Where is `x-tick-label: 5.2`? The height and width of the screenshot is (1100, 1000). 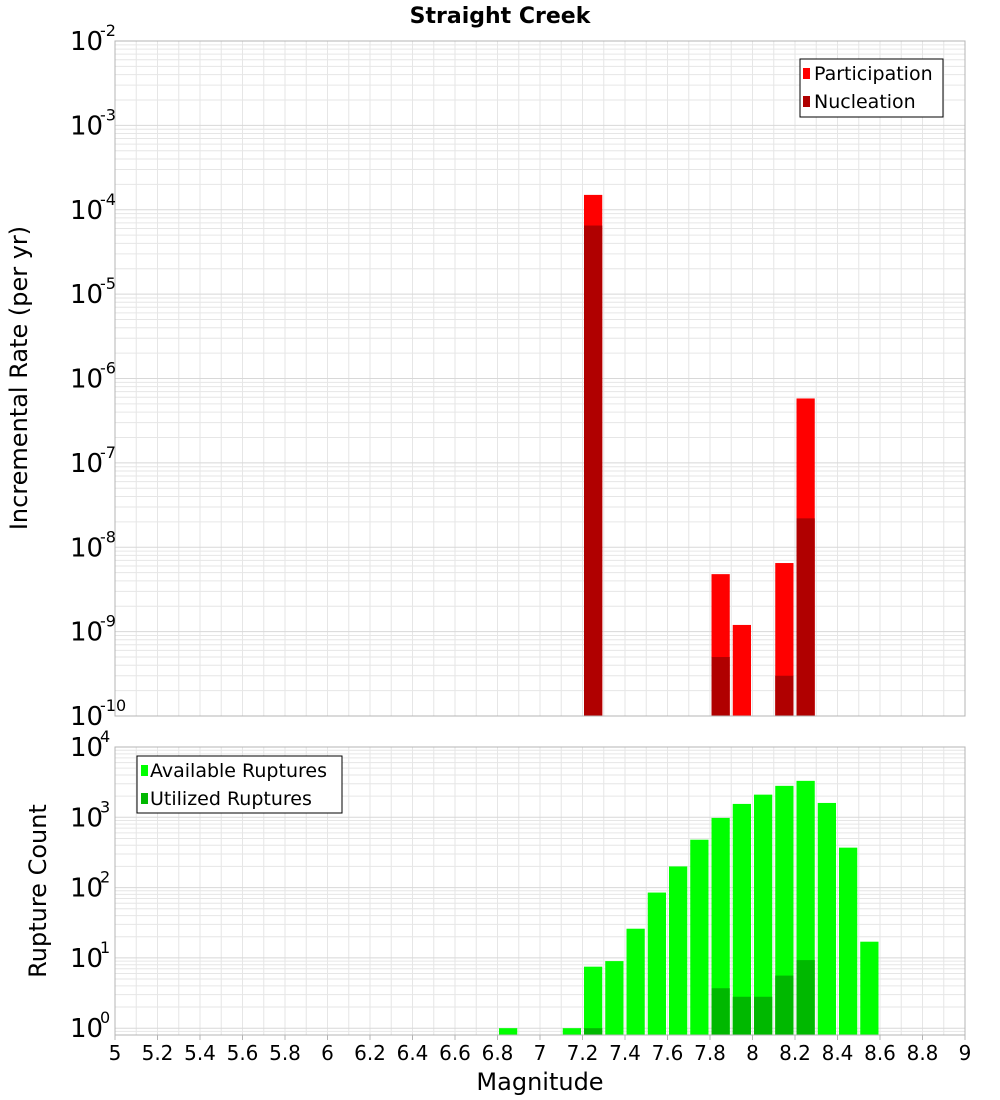 x-tick-label: 5.2 is located at coordinates (158, 1053).